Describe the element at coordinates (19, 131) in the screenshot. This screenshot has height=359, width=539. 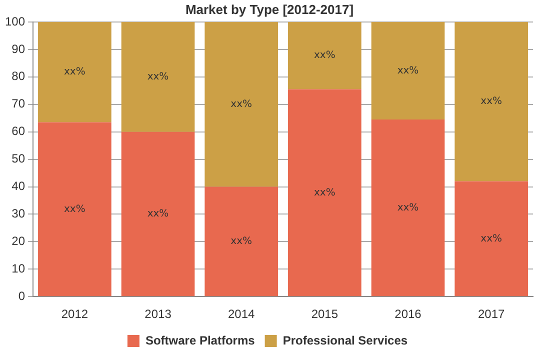
I see `y-tick-label: 60` at that location.